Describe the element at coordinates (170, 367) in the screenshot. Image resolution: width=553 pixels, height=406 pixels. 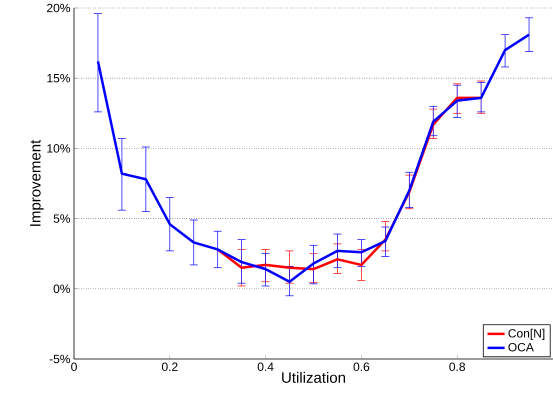
I see `x-tick-label: 0.2` at that location.